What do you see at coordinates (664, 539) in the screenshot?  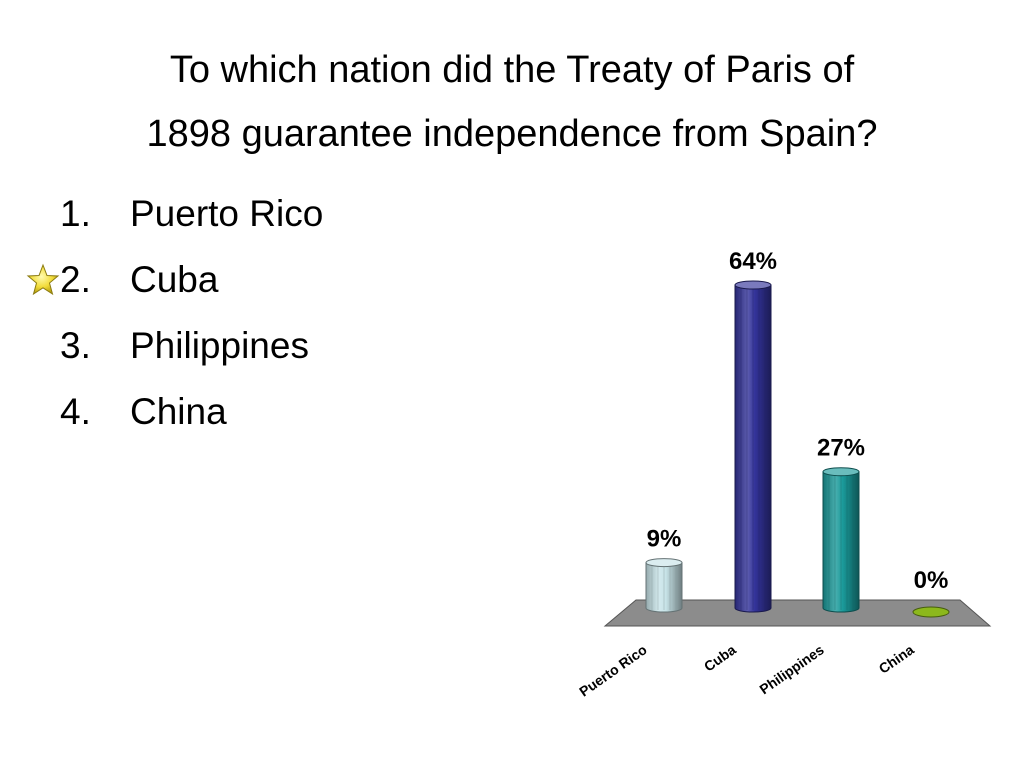 I see `value-label: 9%` at bounding box center [664, 539].